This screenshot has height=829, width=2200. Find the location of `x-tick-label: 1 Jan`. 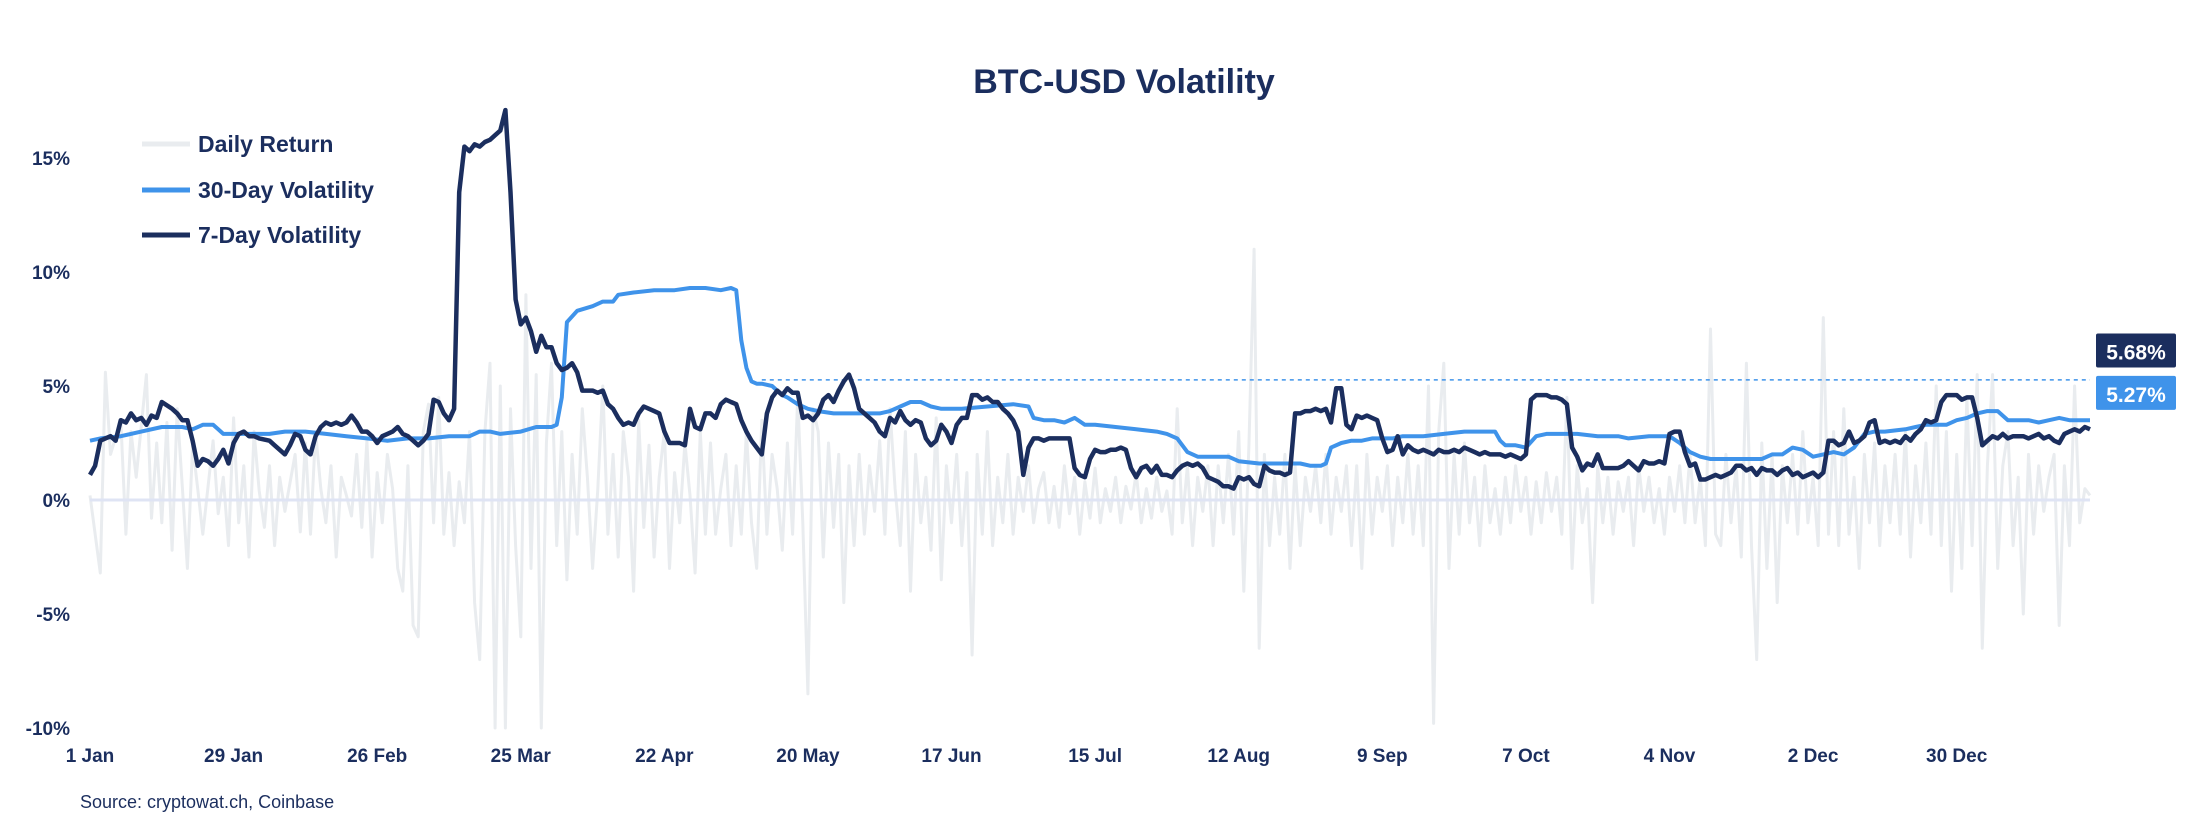

x-tick-label: 1 Jan is located at coordinates (90, 756).